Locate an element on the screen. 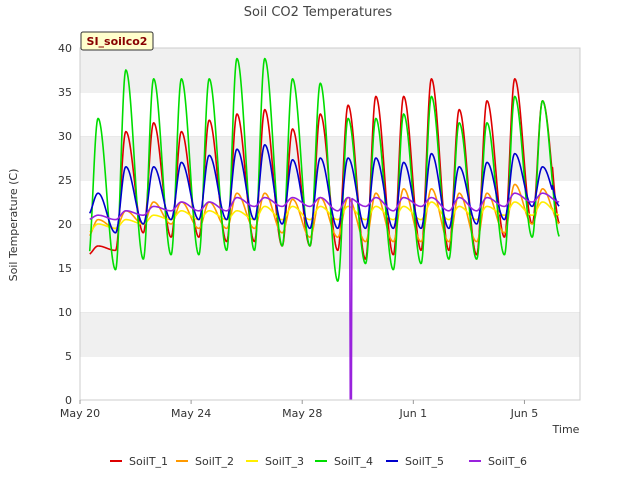  legend-label: SoilT_2 is located at coordinates (214, 461).